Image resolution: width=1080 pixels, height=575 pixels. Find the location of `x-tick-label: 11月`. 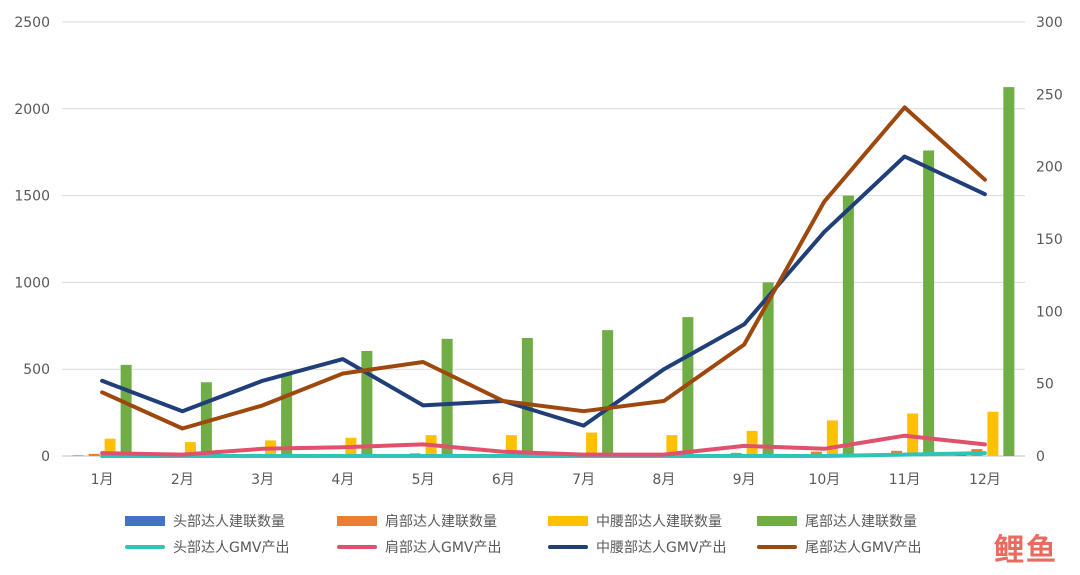

x-tick-label: 11月 is located at coordinates (905, 480).